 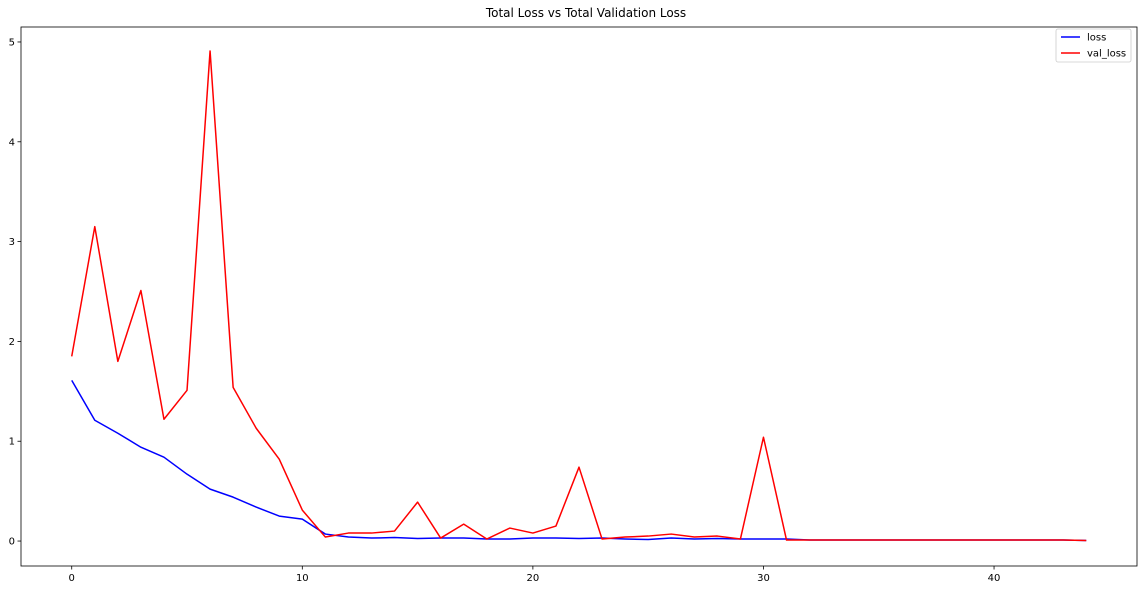 What do you see at coordinates (12, 542) in the screenshot?
I see `y-tick-label: 0` at bounding box center [12, 542].